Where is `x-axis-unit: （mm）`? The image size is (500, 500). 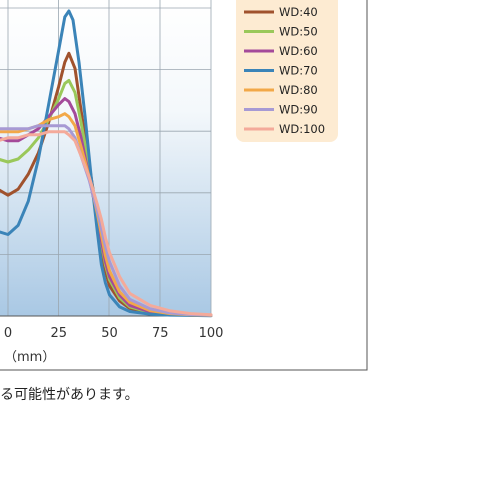
x-axis-unit: （mm） is located at coordinates (29, 357).